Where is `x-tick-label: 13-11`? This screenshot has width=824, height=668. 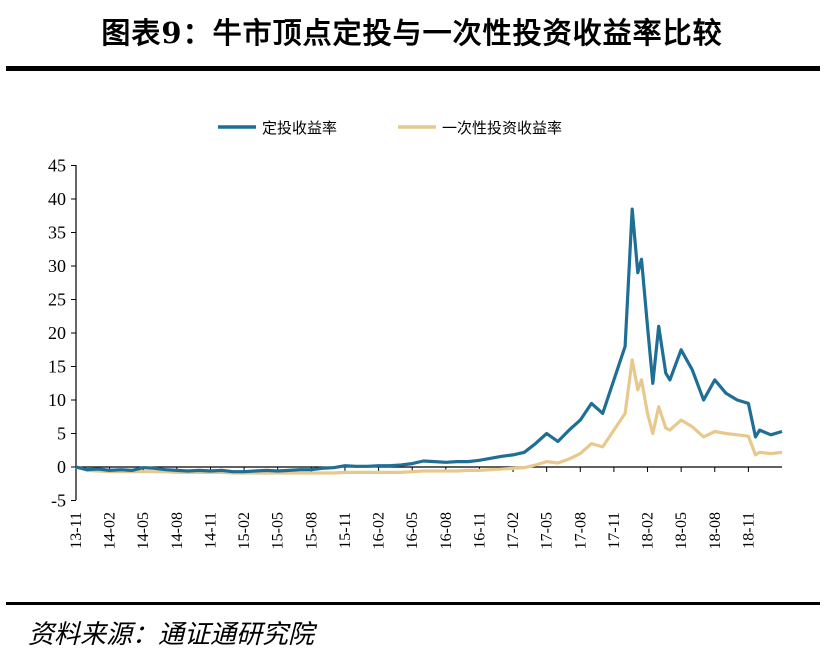
x-tick-label: 13-11 is located at coordinates (76, 530).